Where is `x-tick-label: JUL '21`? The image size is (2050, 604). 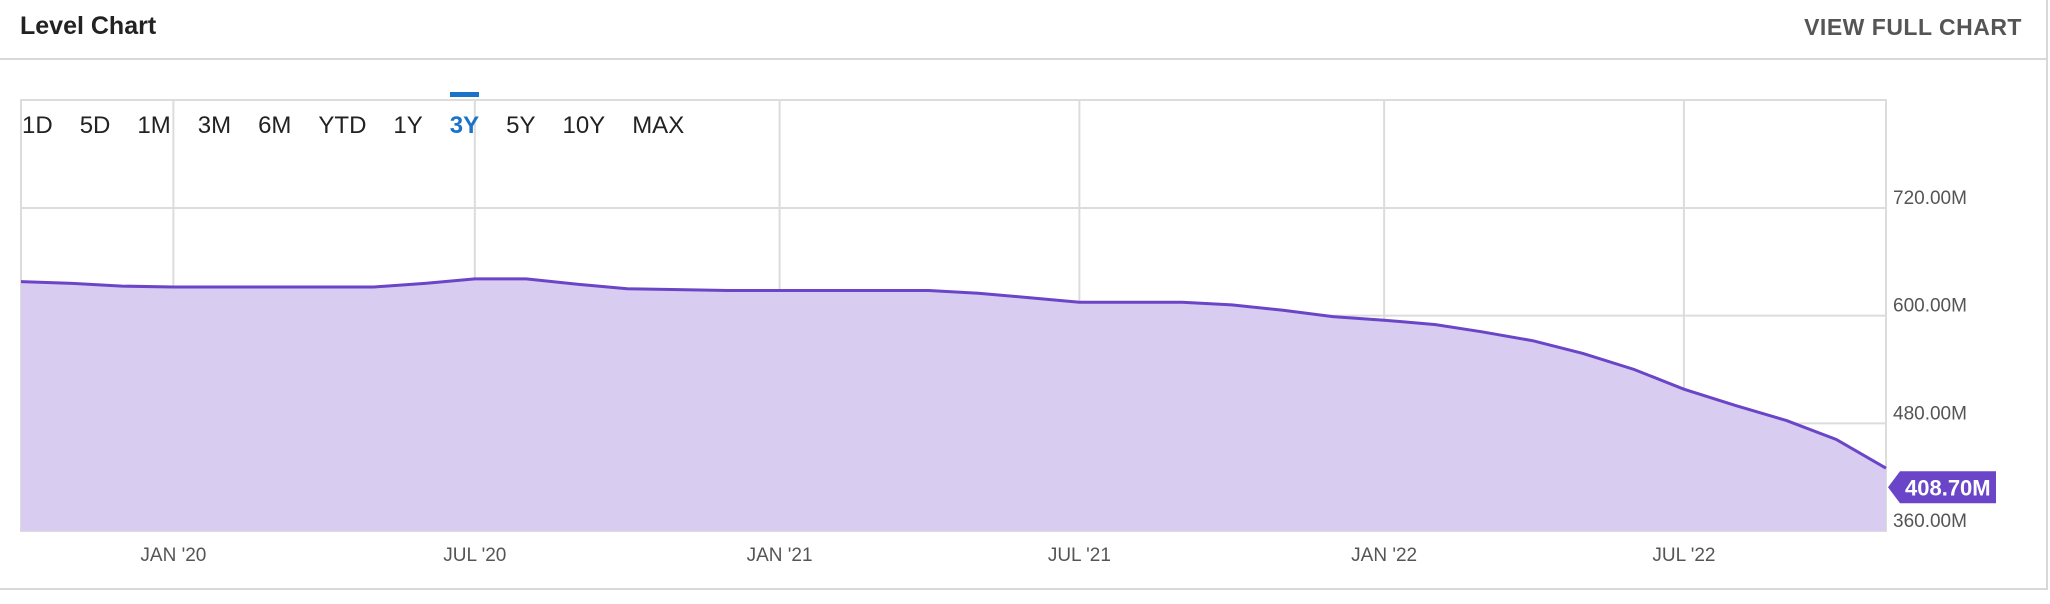
x-tick-label: JUL '21 is located at coordinates (1079, 555).